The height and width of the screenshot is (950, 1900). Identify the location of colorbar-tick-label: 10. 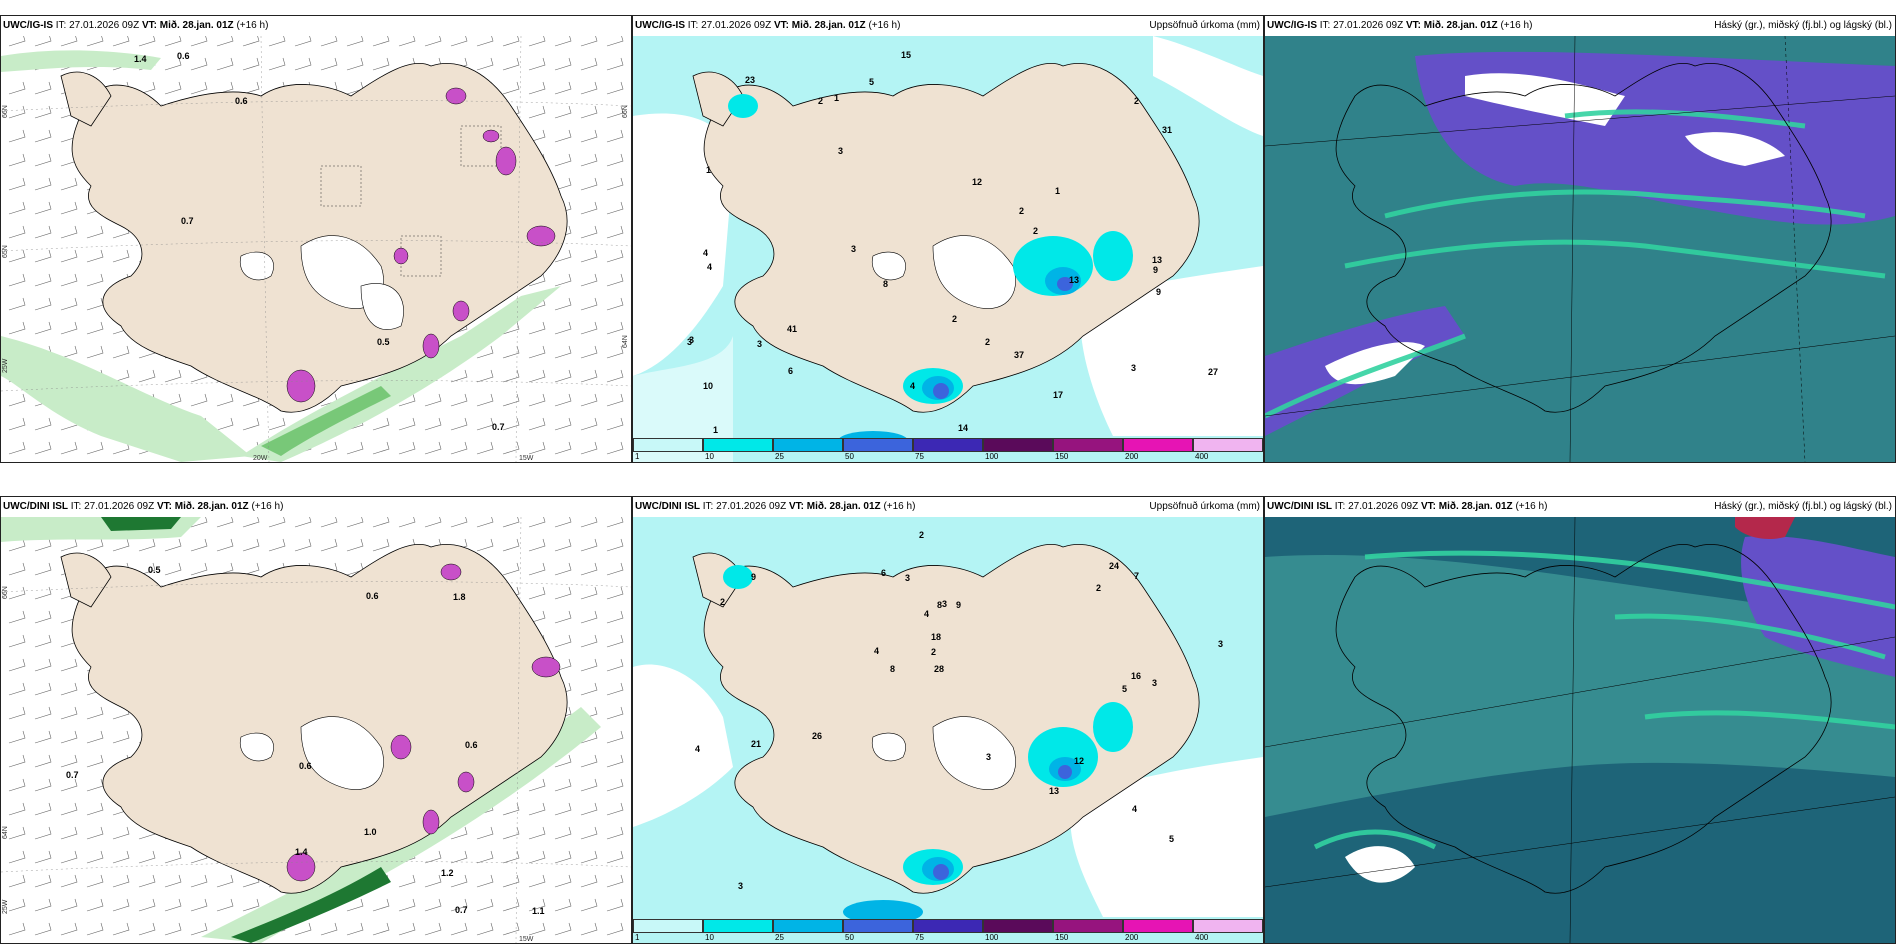
(709, 937).